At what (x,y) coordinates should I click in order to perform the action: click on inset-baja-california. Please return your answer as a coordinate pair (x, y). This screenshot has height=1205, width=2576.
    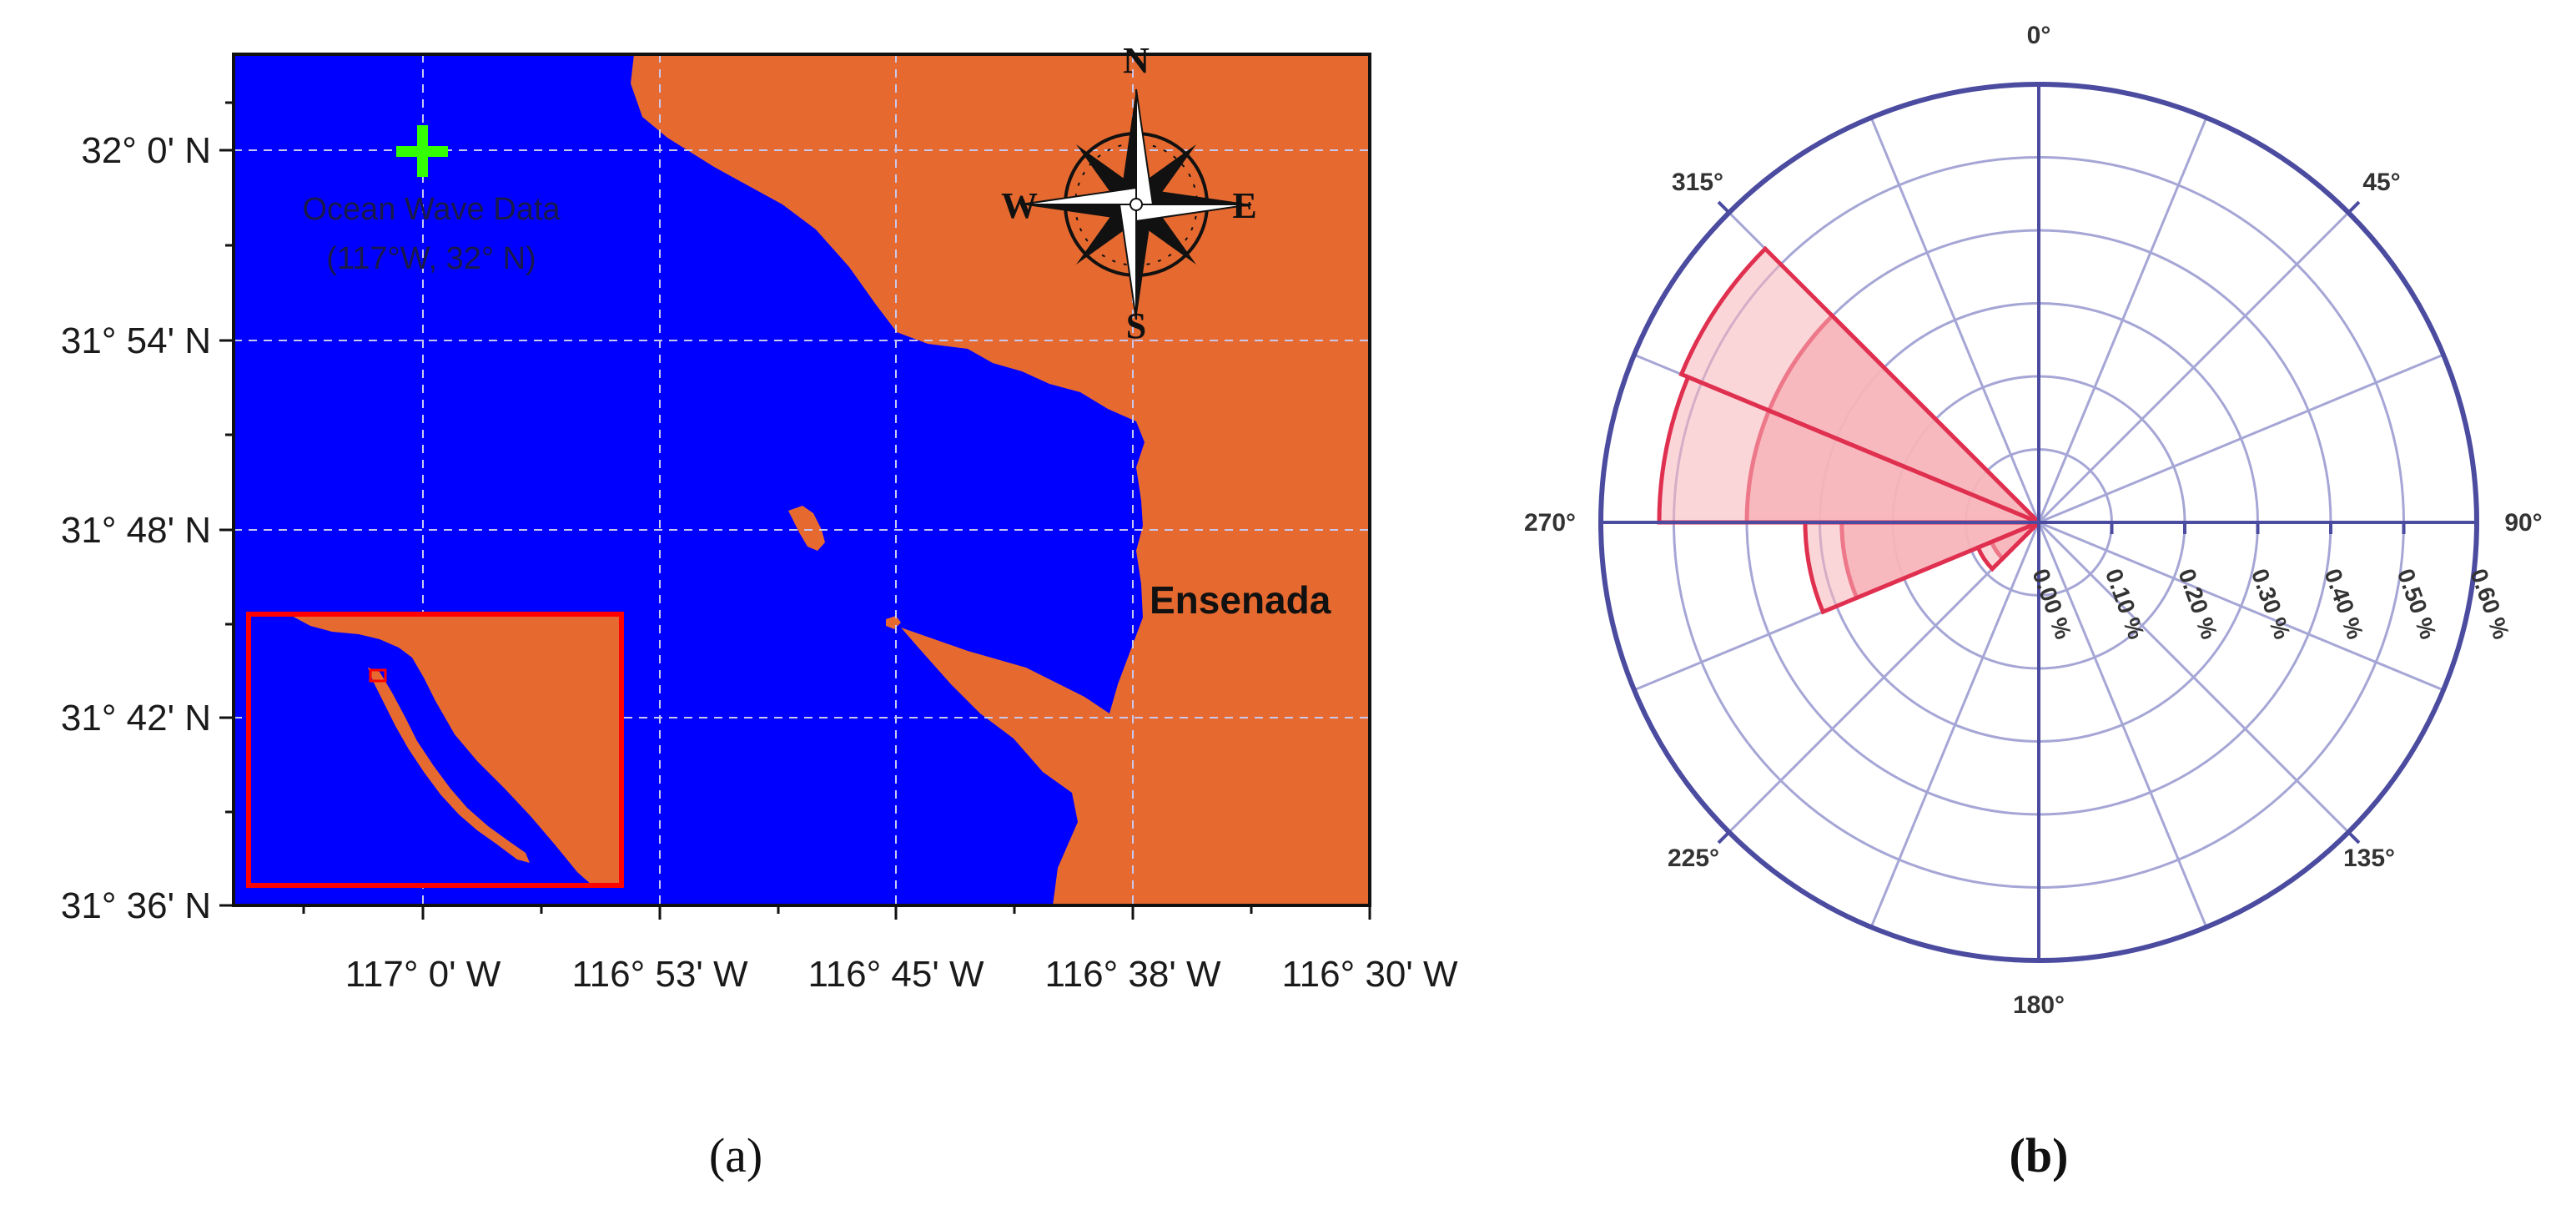
    Looking at the image, I should click on (455, 749).